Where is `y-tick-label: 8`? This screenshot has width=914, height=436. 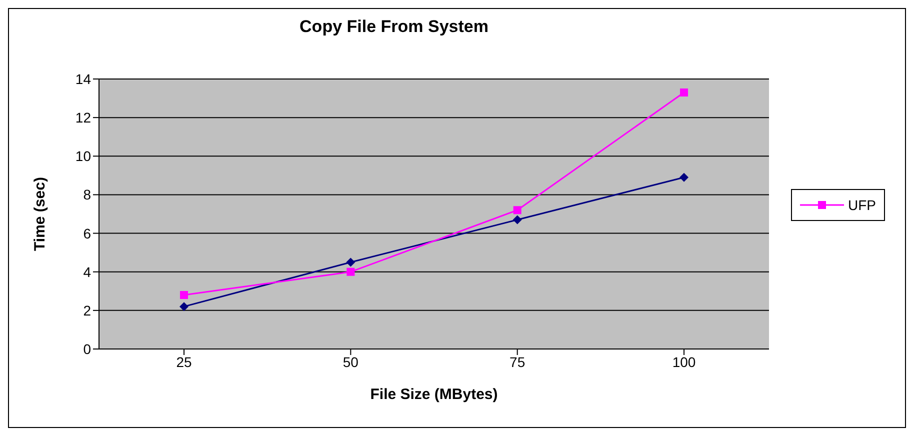 y-tick-label: 8 is located at coordinates (87, 194).